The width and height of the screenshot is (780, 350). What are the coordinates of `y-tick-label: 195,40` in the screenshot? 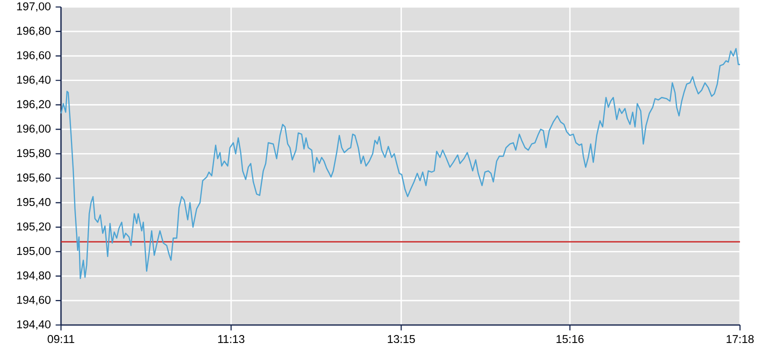 It's located at (34, 203).